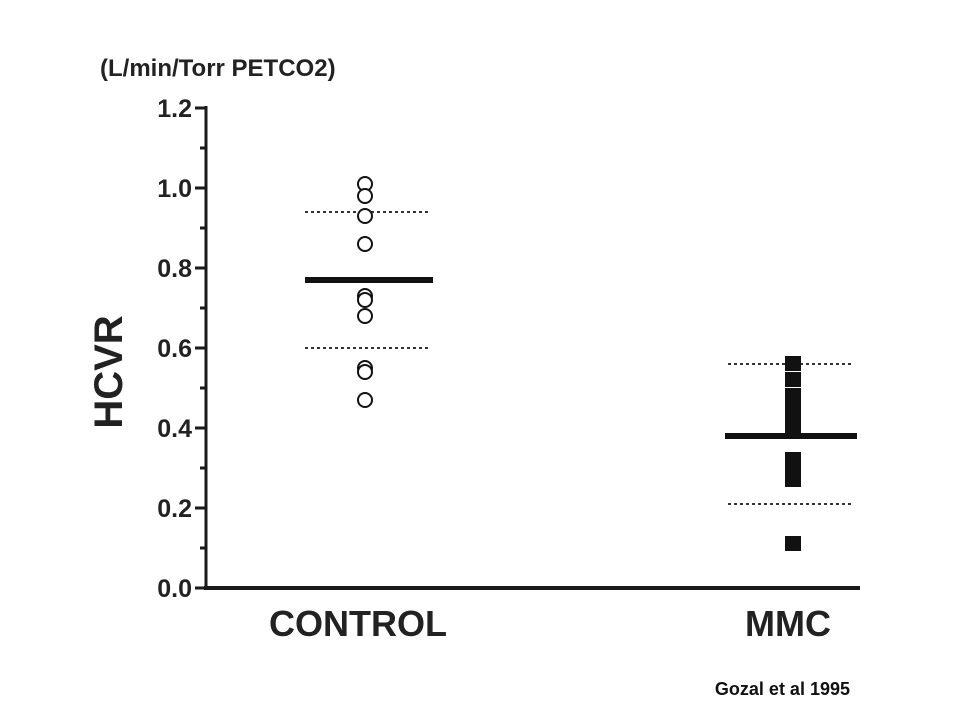  Describe the element at coordinates (174, 429) in the screenshot. I see `y-tick-label: 0.4` at that location.